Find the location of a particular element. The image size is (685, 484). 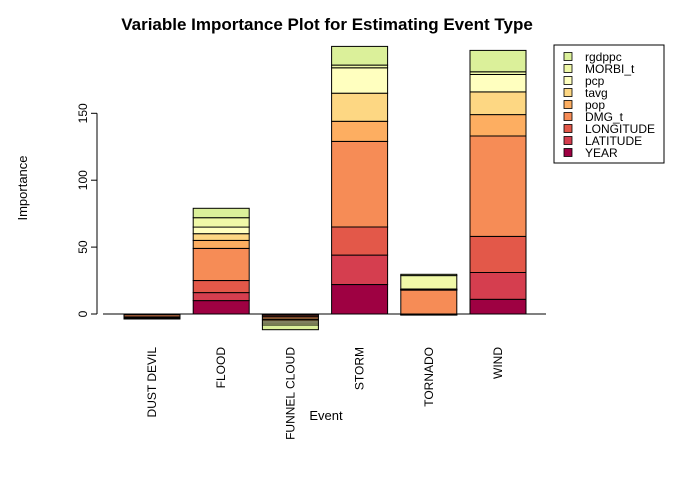

legend-swatch-morbi-t is located at coordinates (568, 68).